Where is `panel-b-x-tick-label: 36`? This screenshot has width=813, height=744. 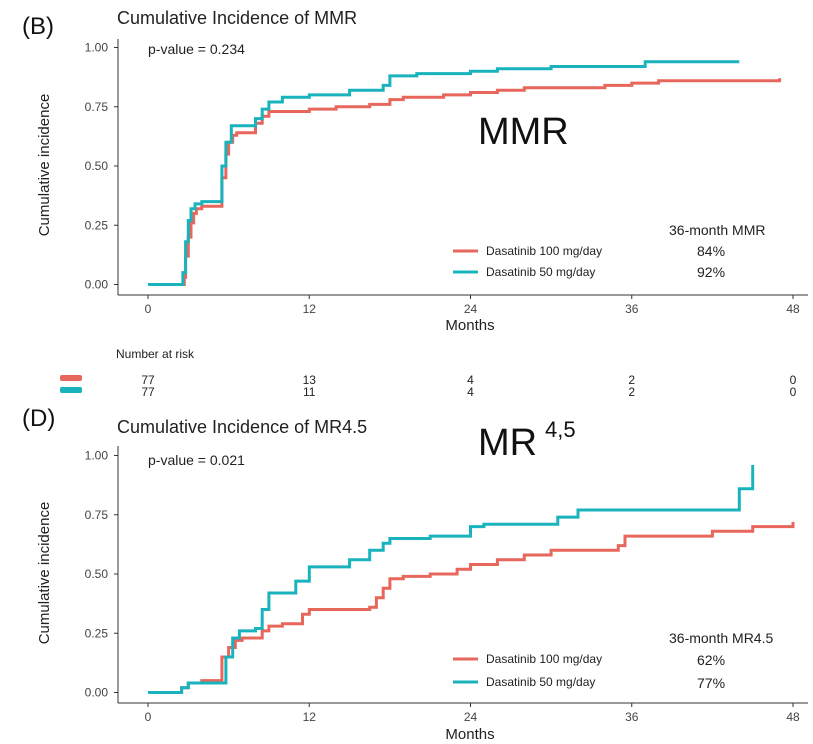 panel-b-x-tick-label: 36 is located at coordinates (632, 309).